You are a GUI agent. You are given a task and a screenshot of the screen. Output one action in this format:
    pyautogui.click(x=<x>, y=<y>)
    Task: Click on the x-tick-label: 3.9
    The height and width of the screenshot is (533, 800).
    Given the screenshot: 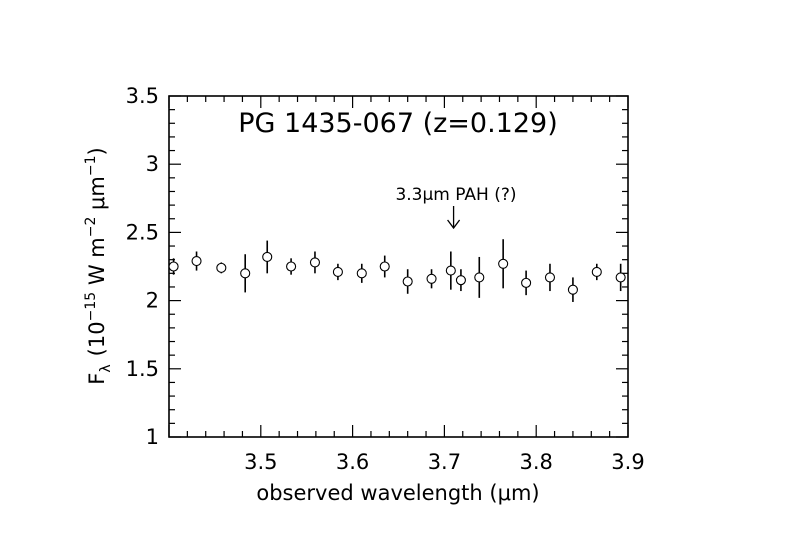 What is the action you would take?
    pyautogui.click(x=627, y=462)
    